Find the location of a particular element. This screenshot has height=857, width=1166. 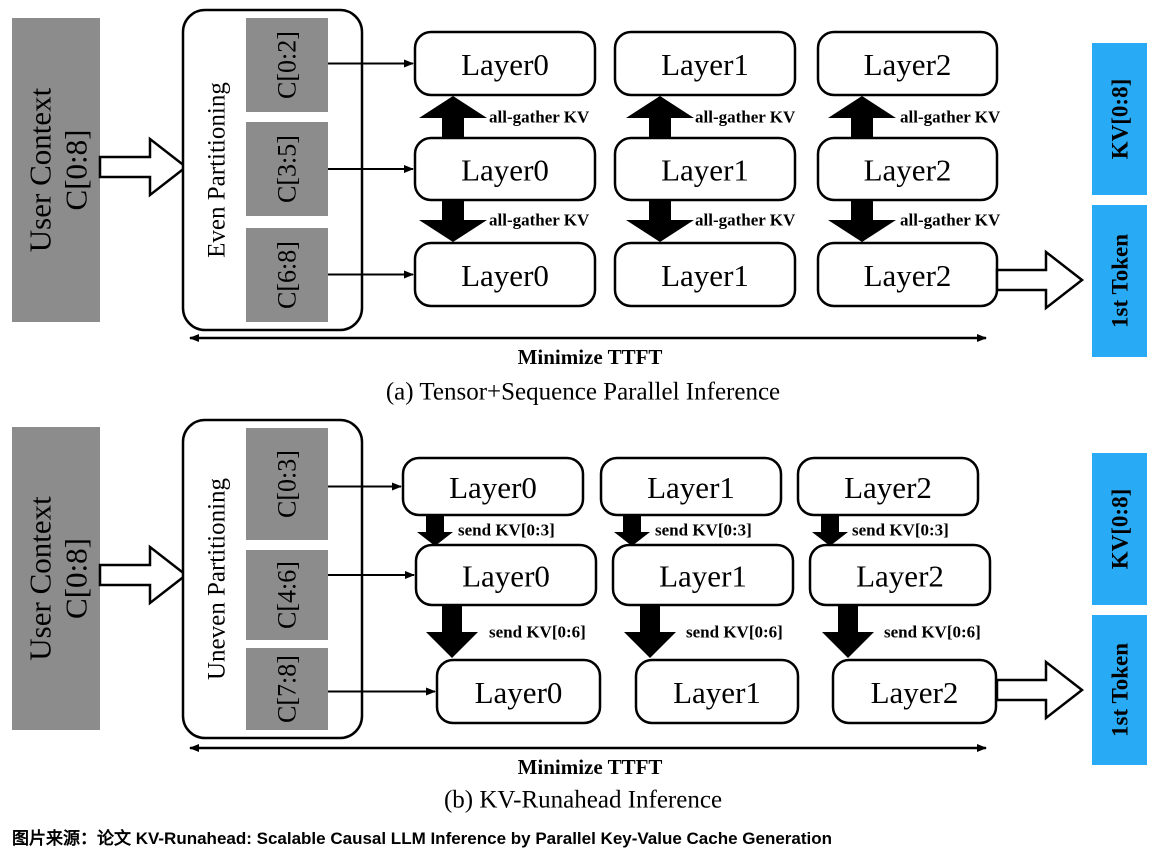

context-chunk-label: C[3:5] is located at coordinates (287, 169).